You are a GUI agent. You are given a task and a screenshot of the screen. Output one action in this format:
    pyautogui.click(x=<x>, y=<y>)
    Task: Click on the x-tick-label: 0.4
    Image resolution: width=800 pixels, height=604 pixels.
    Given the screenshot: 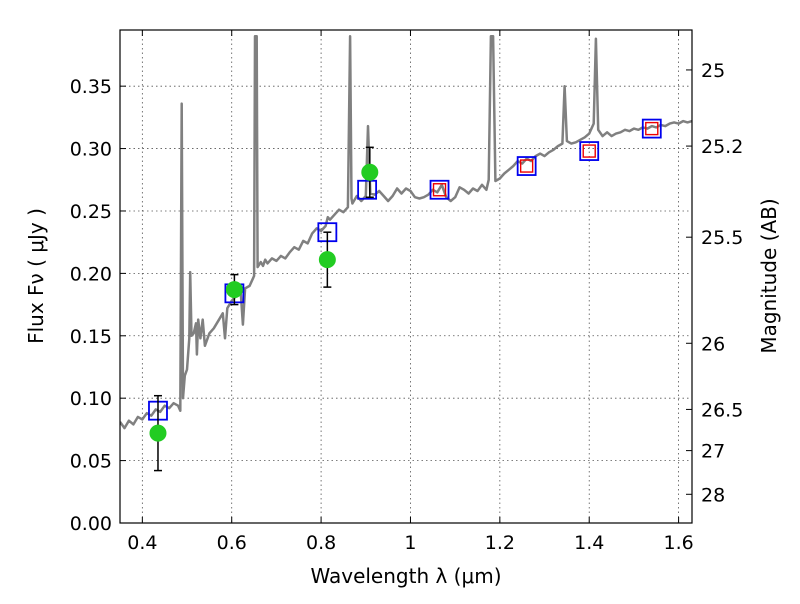 What is the action you would take?
    pyautogui.click(x=142, y=543)
    